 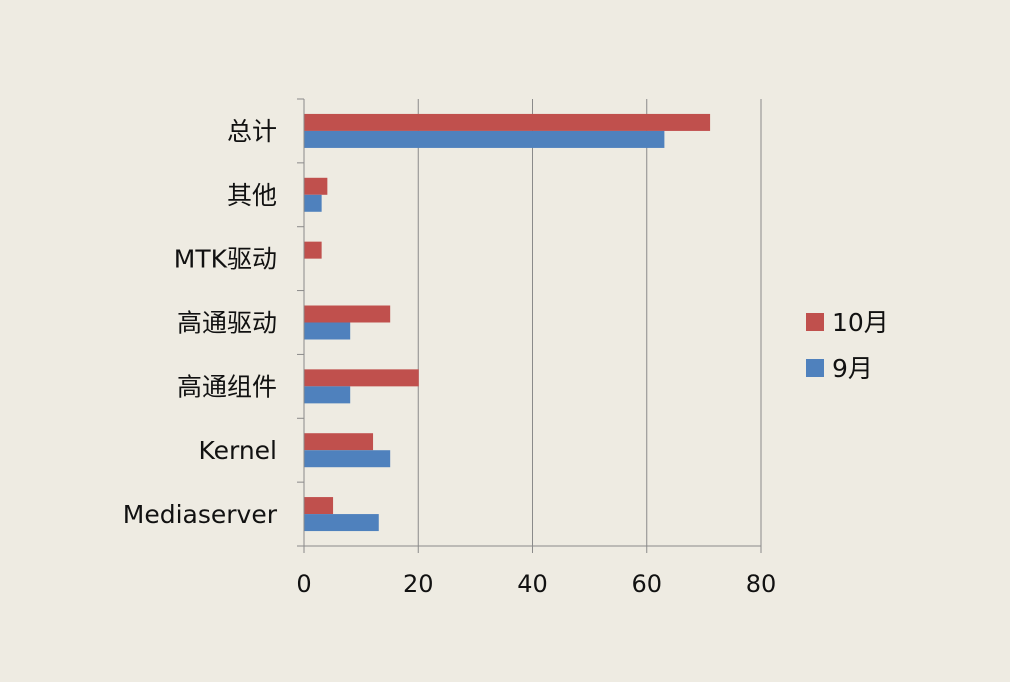 What do you see at coordinates (252, 195) in the screenshot?
I see `category-label: 其他` at bounding box center [252, 195].